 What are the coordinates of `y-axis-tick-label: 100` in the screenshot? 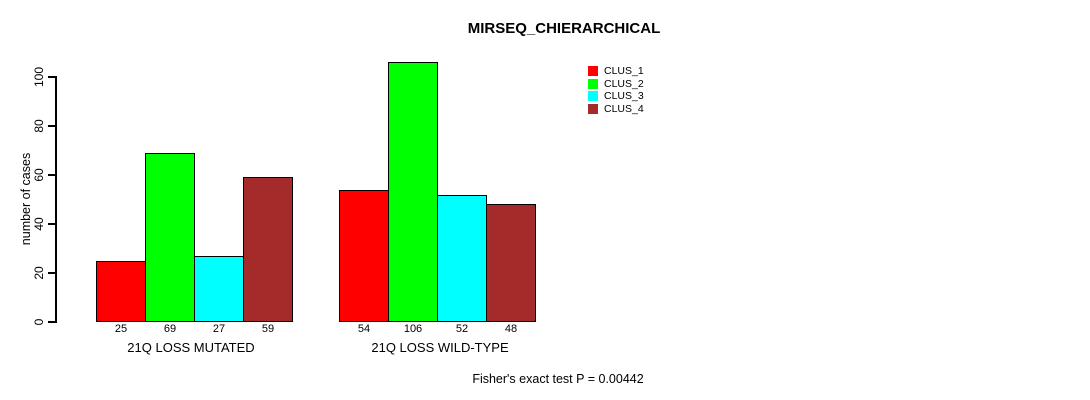 It's located at (39, 77).